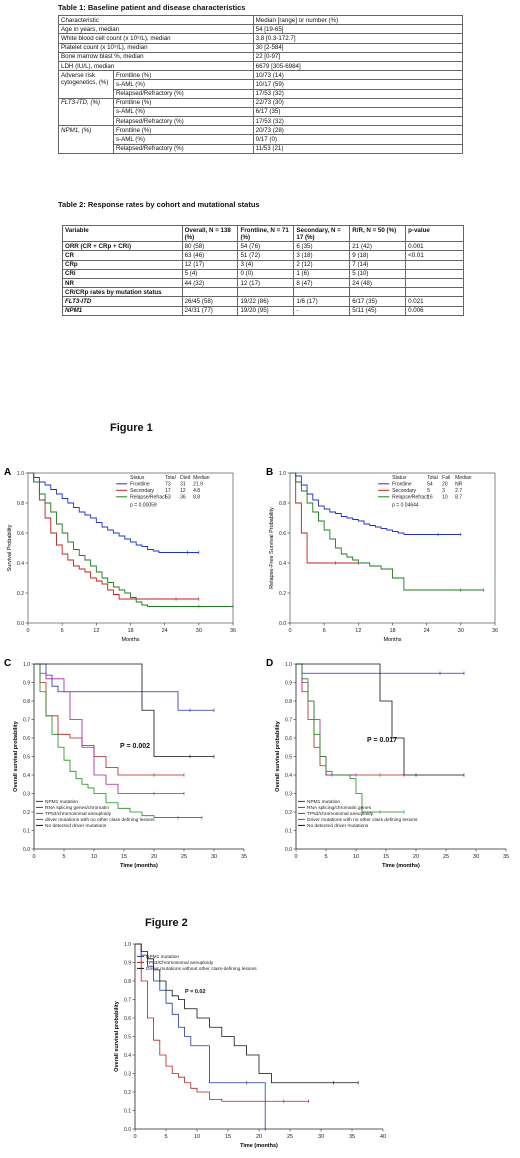  I want to click on table-cell: 17/53 (32), so click(358, 121).